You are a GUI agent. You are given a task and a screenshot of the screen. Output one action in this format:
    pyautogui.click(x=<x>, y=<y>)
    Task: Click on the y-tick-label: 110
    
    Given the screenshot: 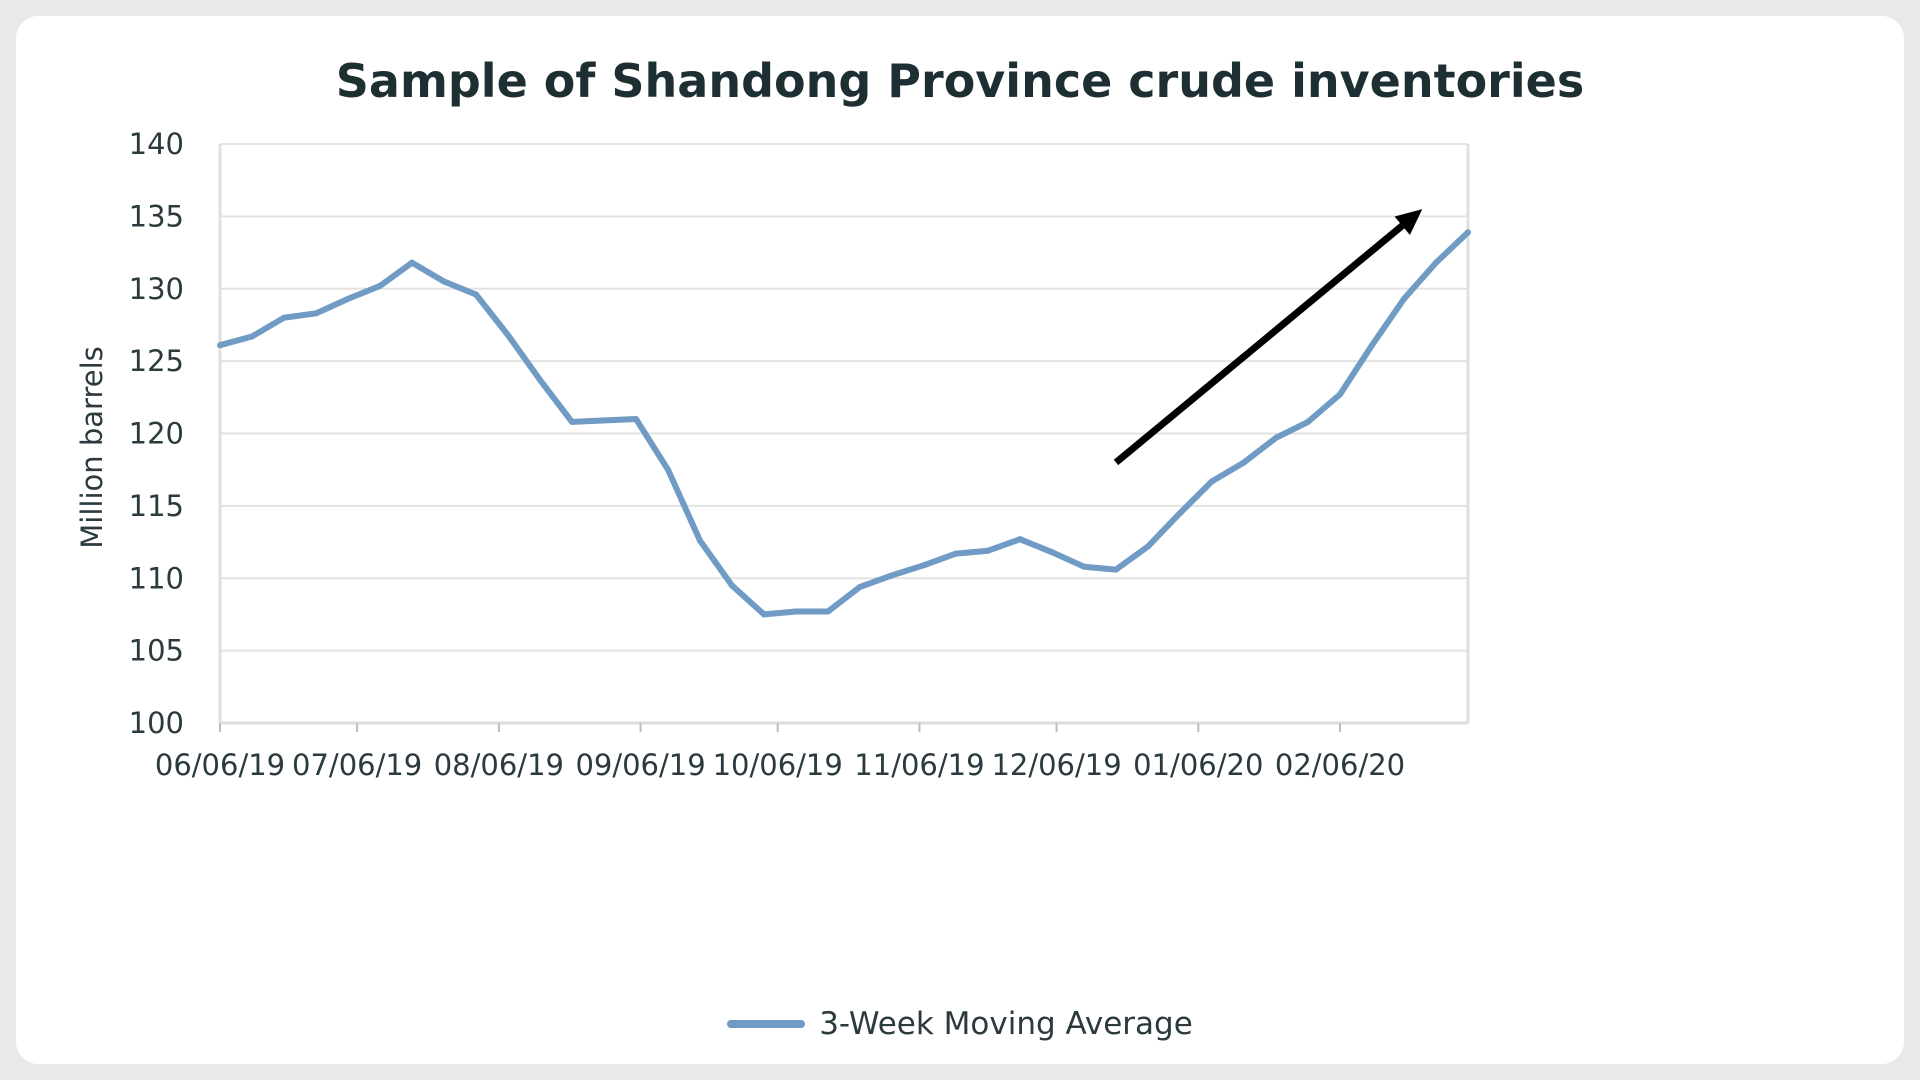 What is the action you would take?
    pyautogui.click(x=156, y=578)
    